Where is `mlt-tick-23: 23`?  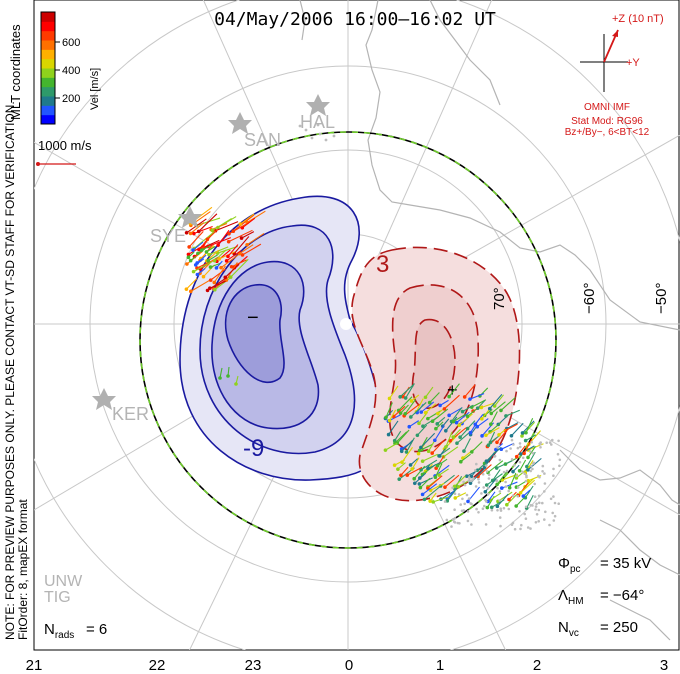
mlt-tick-23: 23 is located at coordinates (253, 665).